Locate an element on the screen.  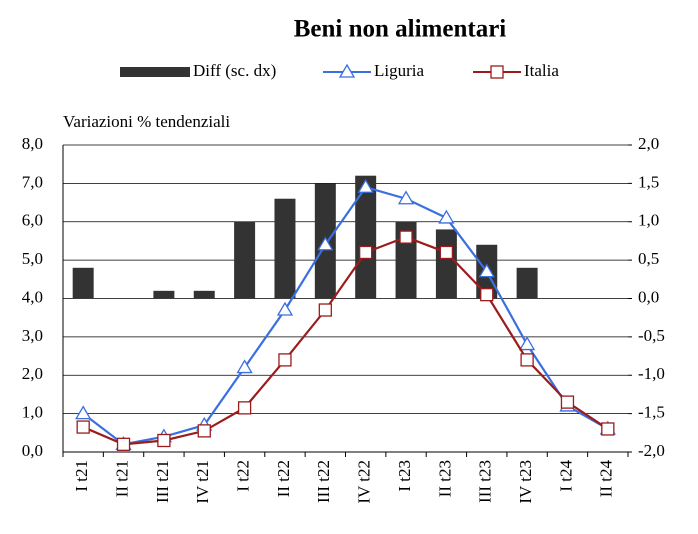
x-tick-label: I t24 is located at coordinates (565, 476).